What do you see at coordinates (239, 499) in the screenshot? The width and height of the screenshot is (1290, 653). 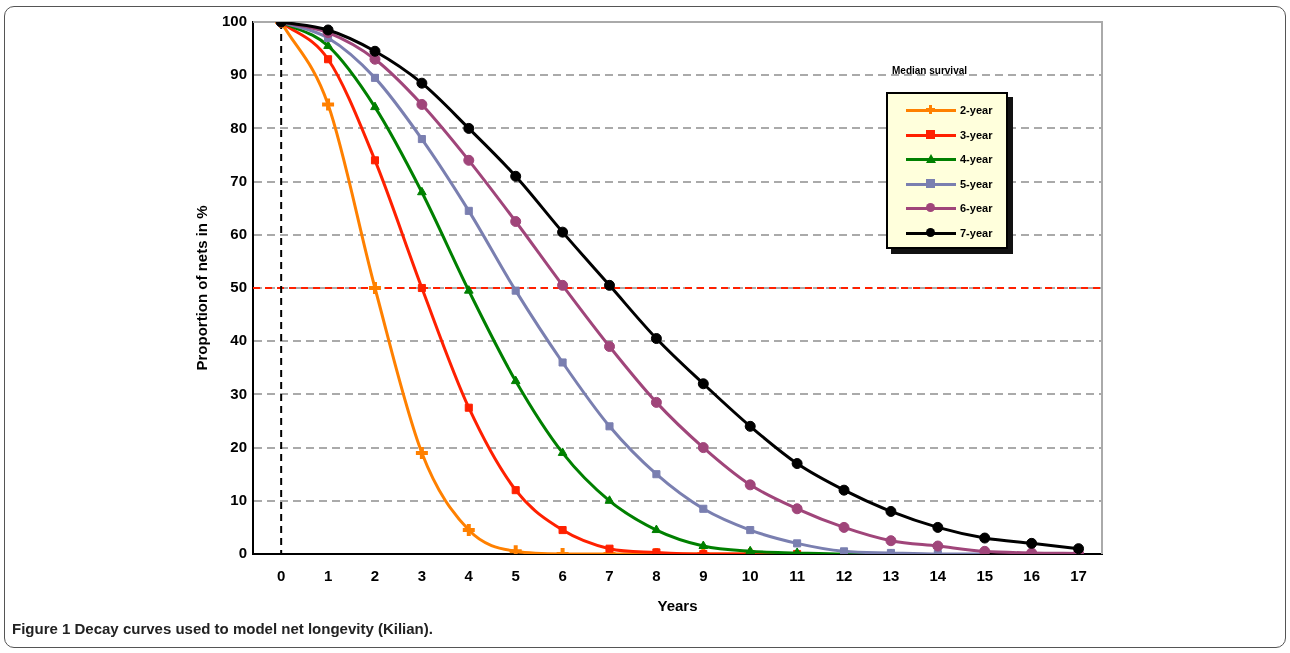 I see `y-tick-label: 10` at bounding box center [239, 499].